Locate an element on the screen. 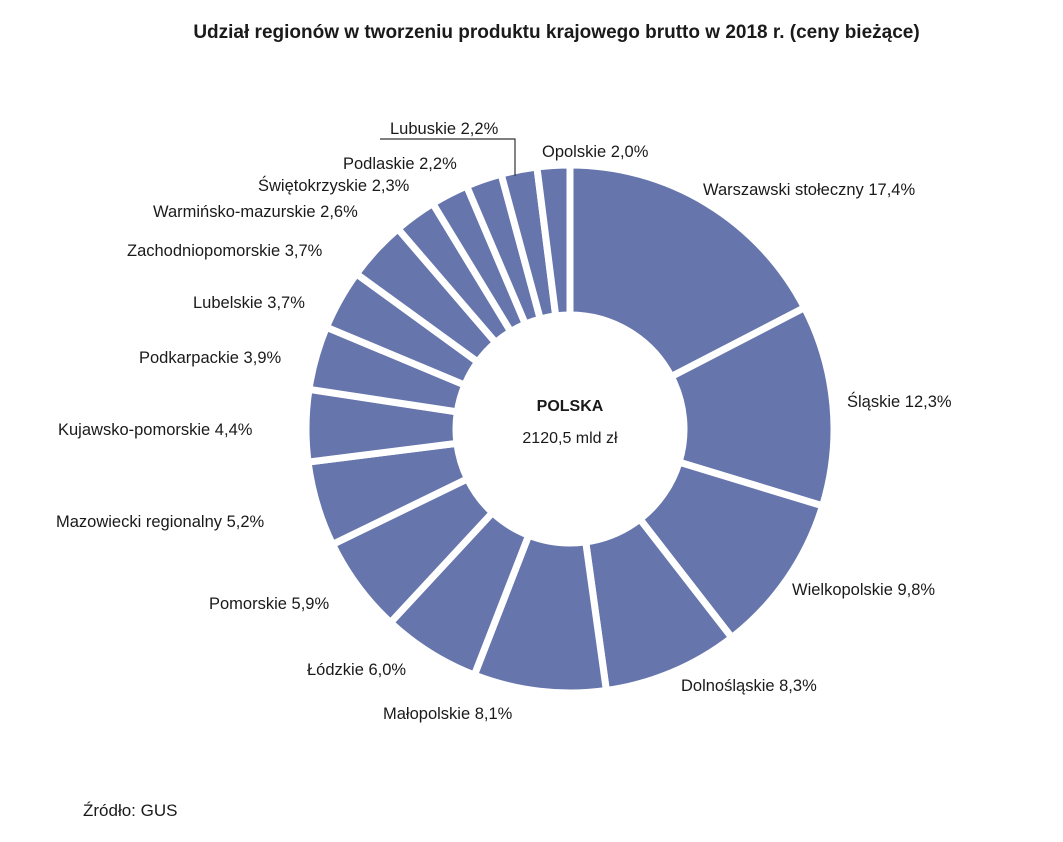 The height and width of the screenshot is (842, 1063). data-label: Dolnośląskie 8,3% is located at coordinates (749, 686).